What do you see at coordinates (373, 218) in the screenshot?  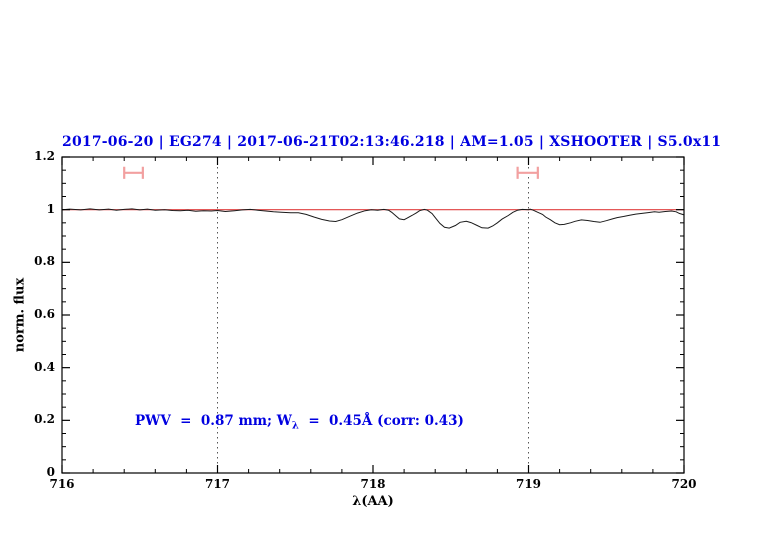 I see `spectrum-line` at bounding box center [373, 218].